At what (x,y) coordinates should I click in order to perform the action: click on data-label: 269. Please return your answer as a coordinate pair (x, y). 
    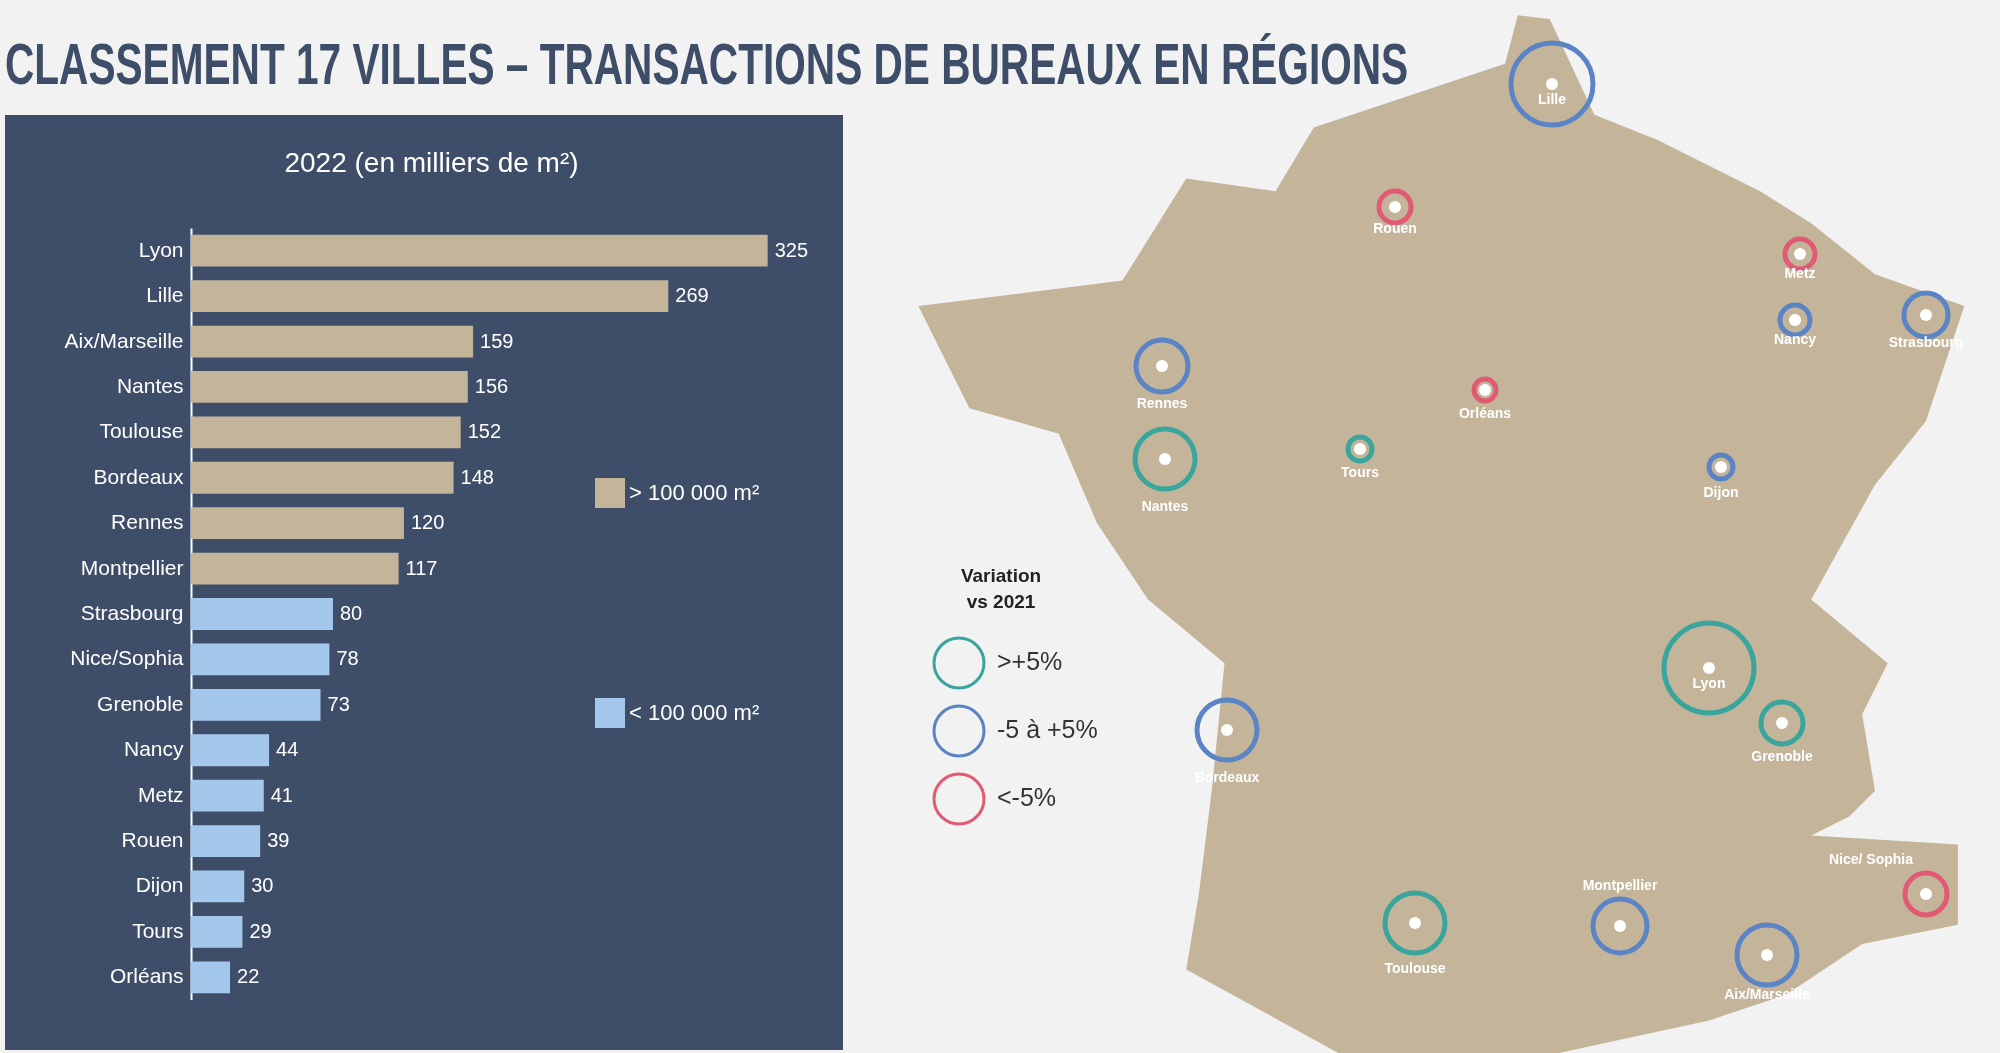
    Looking at the image, I should click on (692, 295).